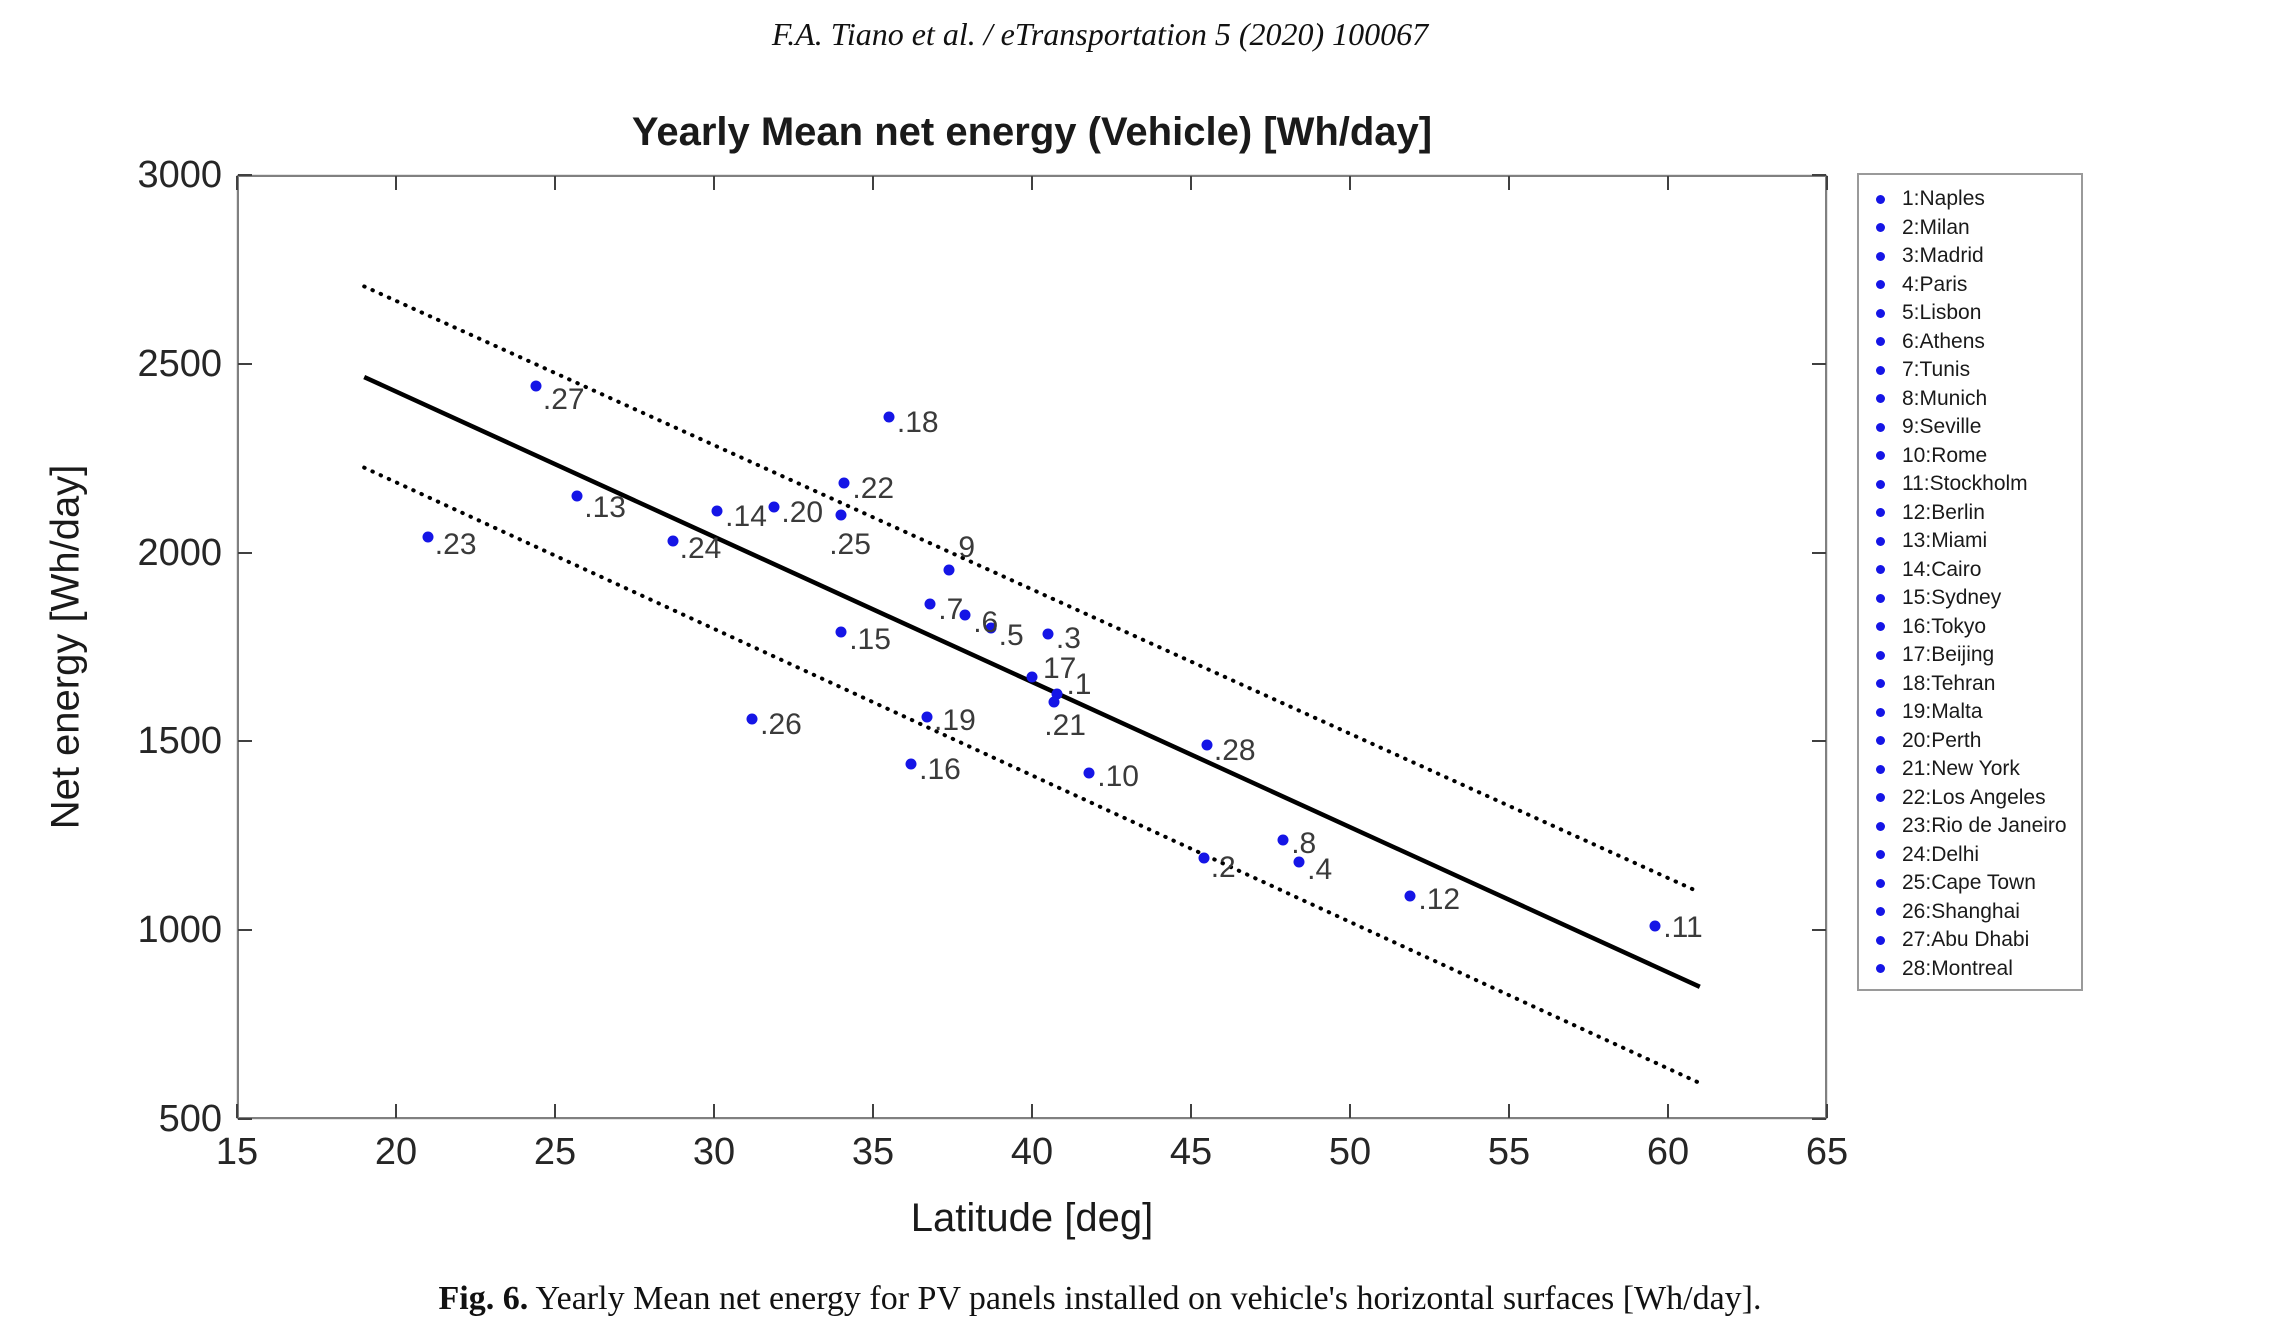  I want to click on legend-item: 7:Tunis, so click(1970, 370).